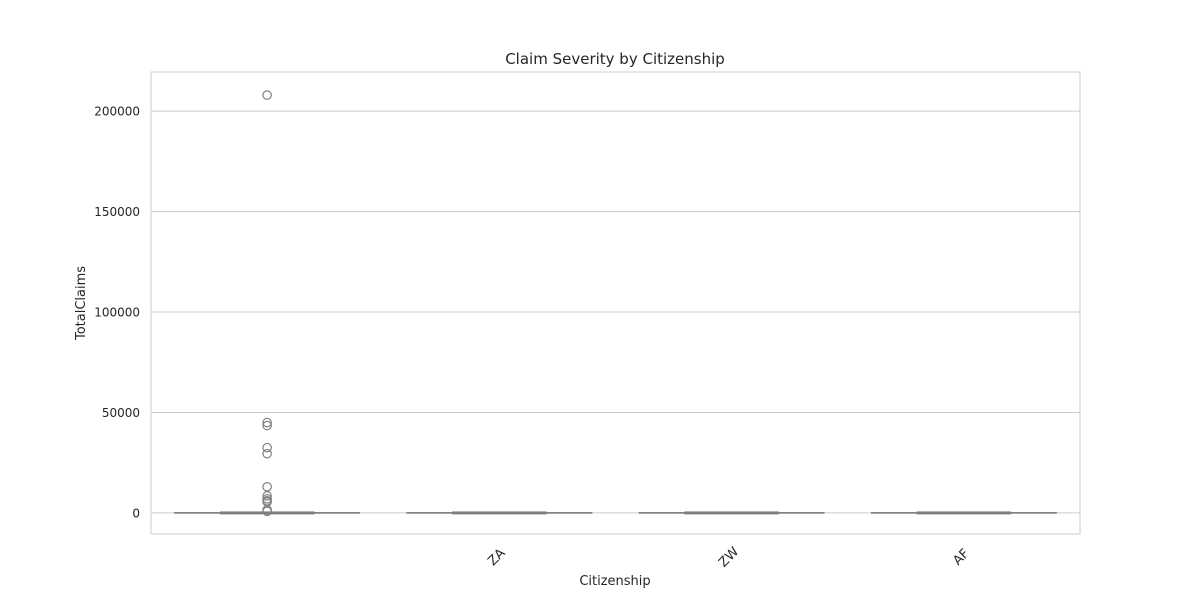  What do you see at coordinates (117, 112) in the screenshot?
I see `y-tick-label: 200000` at bounding box center [117, 112].